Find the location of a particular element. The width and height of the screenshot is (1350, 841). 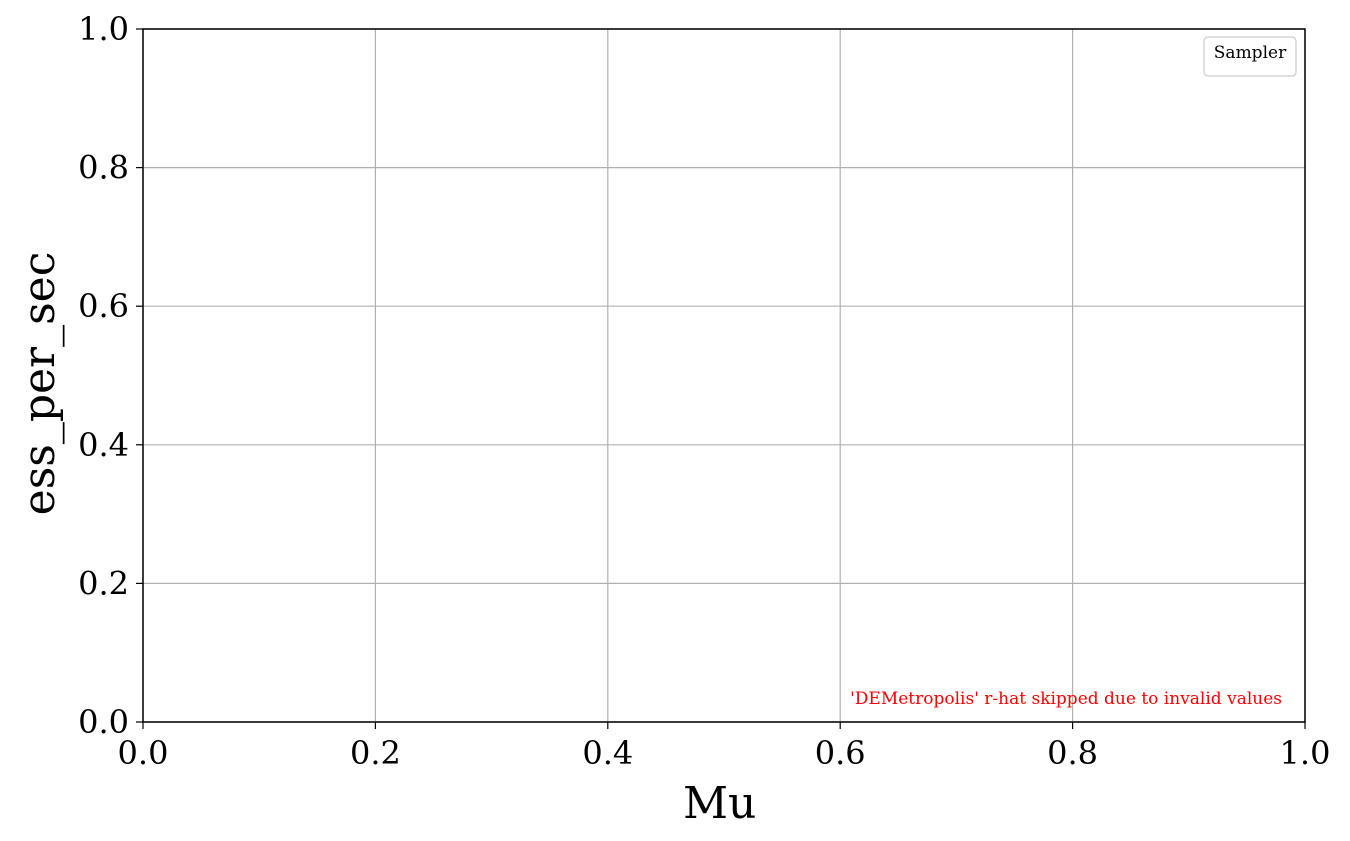

y-tick-label: 0.4 is located at coordinates (103, 445).